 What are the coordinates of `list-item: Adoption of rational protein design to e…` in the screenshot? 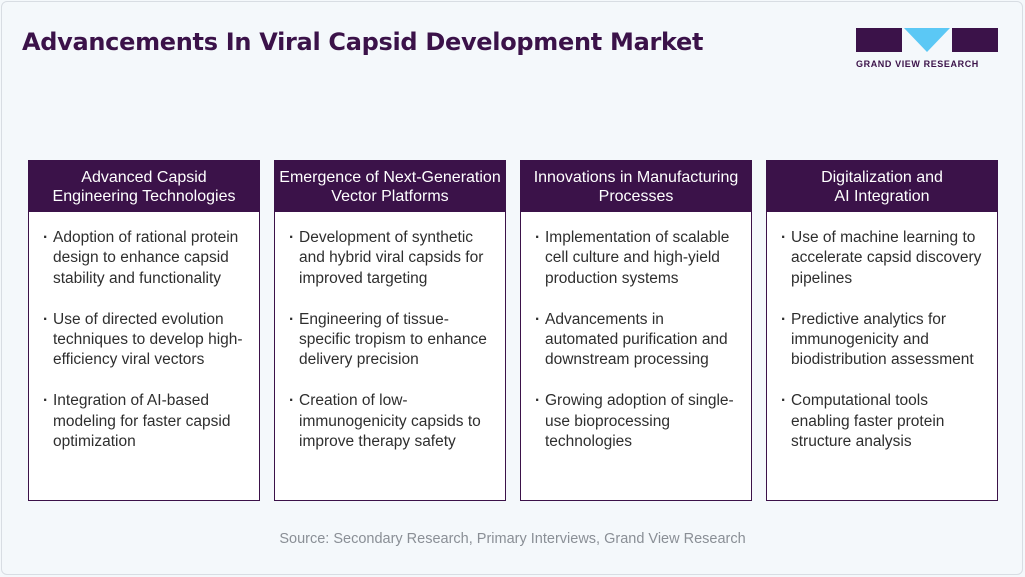 It's located at (146, 258).